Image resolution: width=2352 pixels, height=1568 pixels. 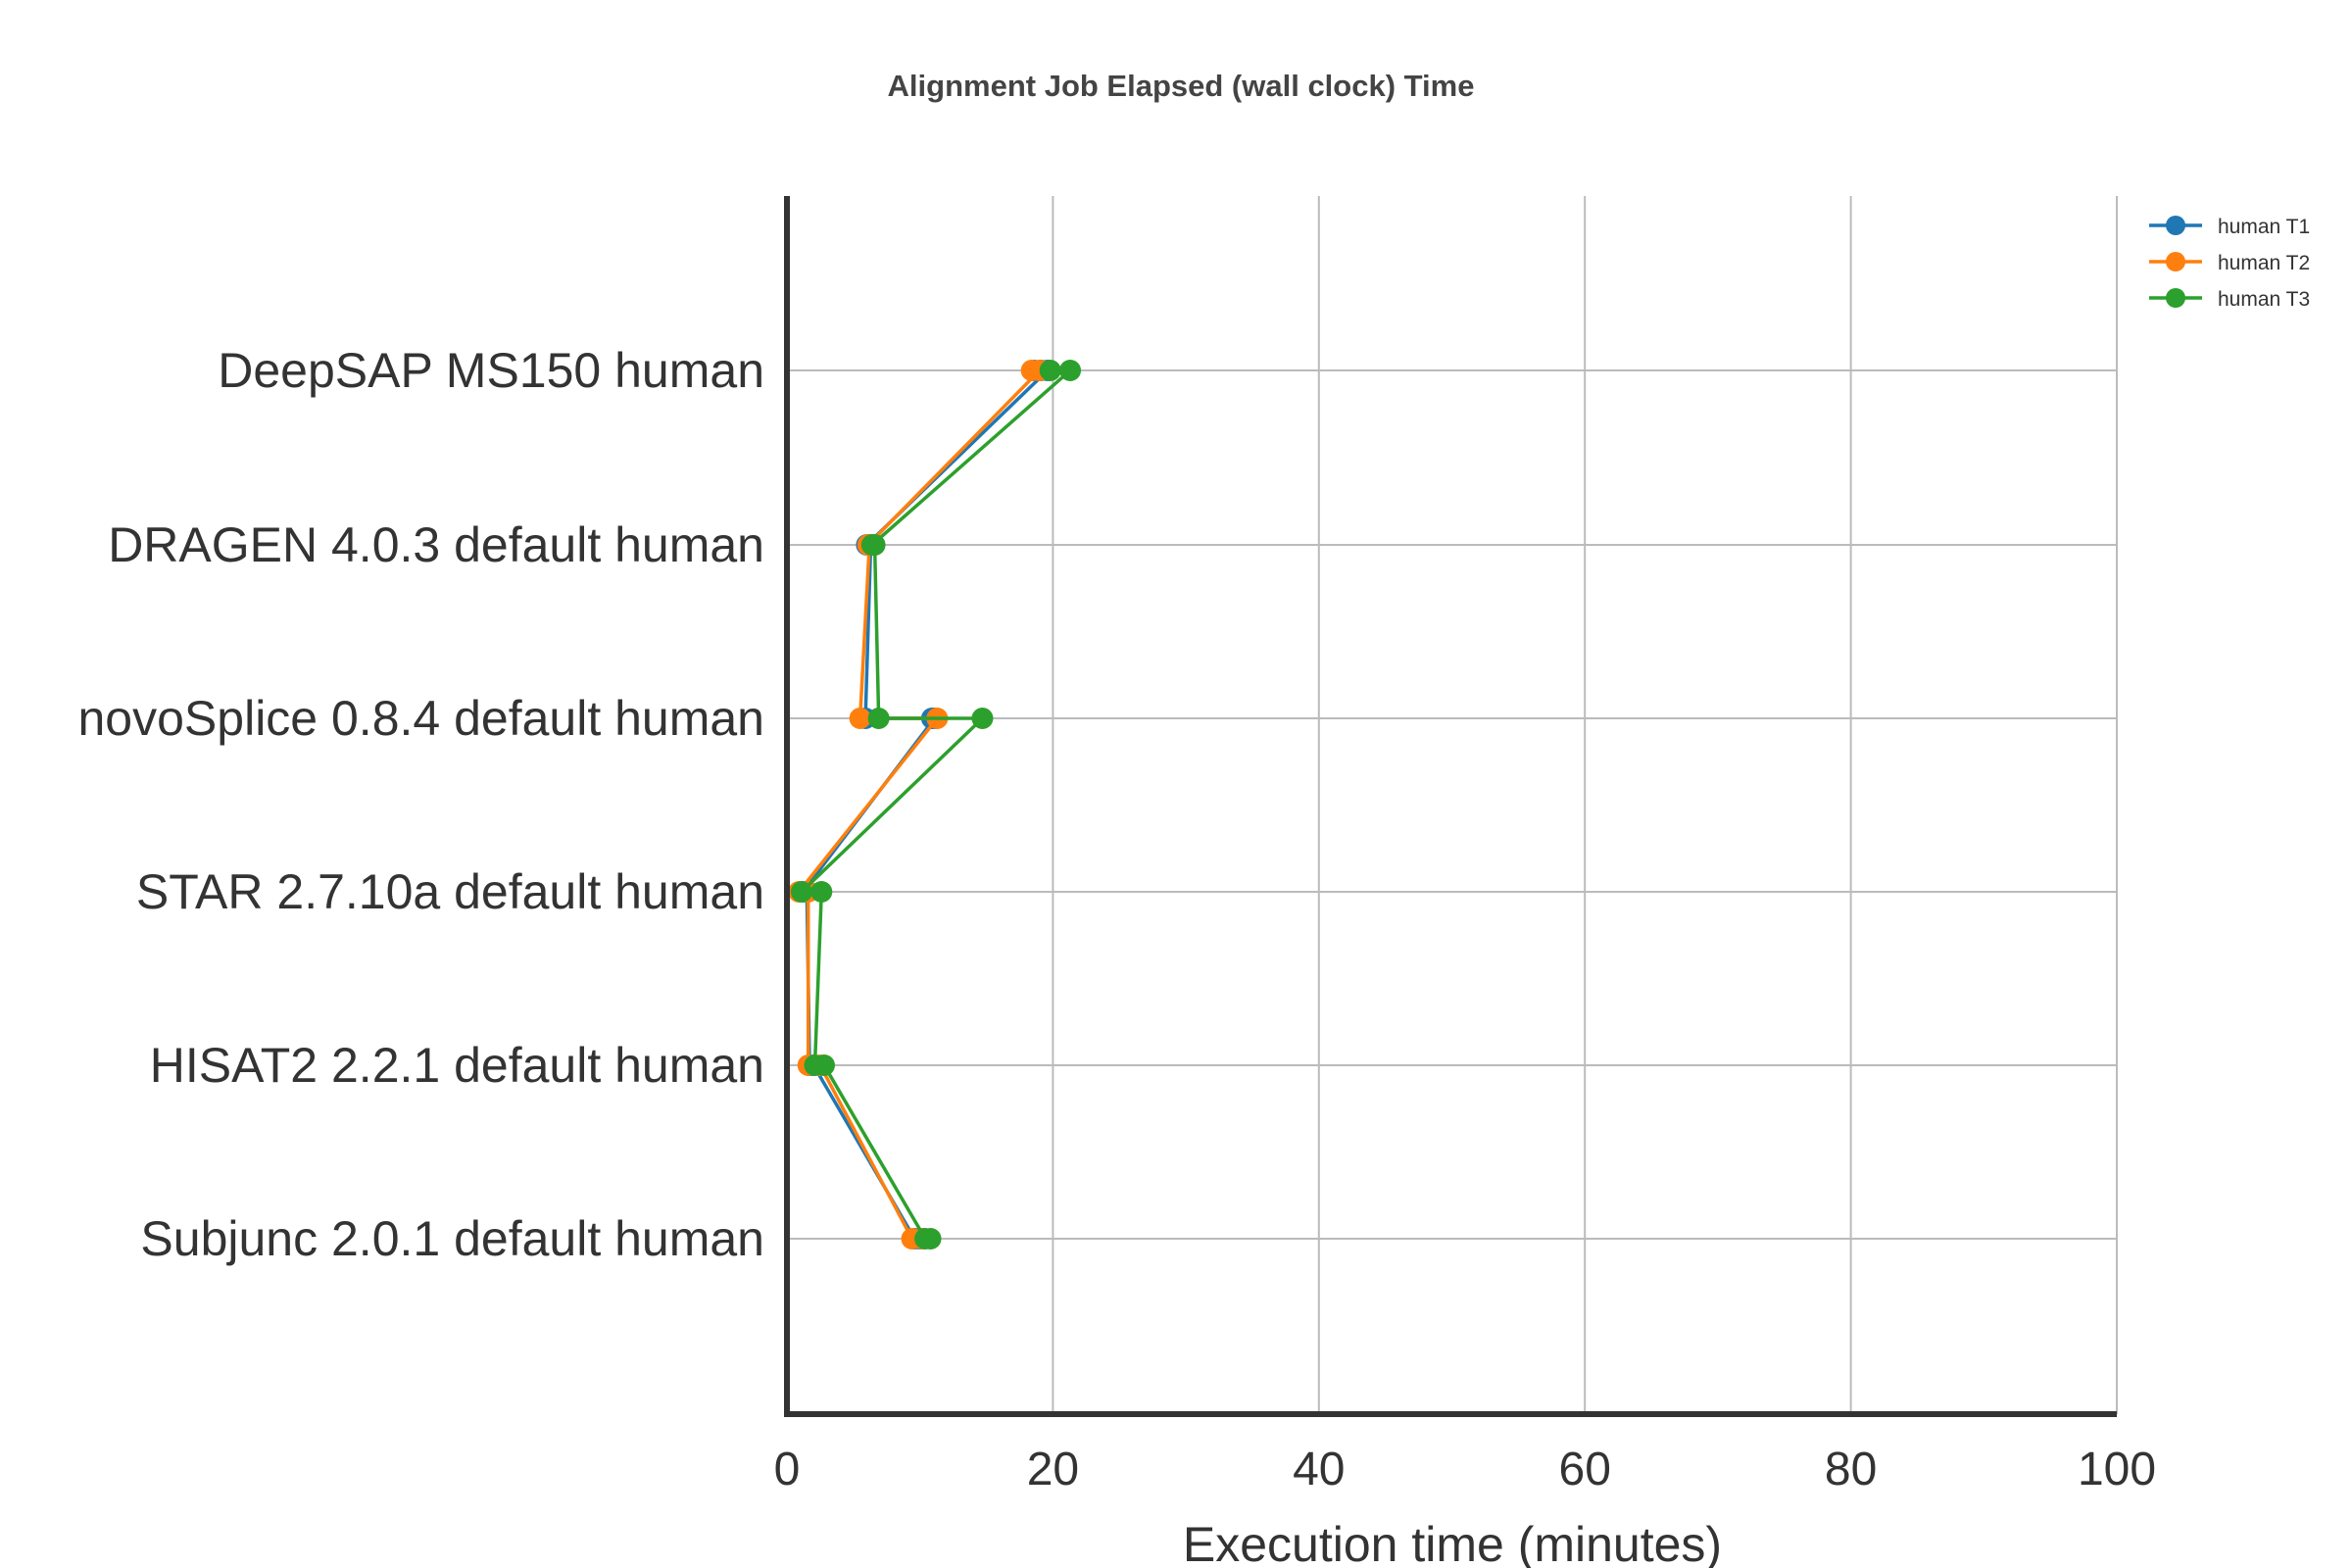 What do you see at coordinates (421, 718) in the screenshot?
I see `y-category-label: novoSplice 0.8.4 default human` at bounding box center [421, 718].